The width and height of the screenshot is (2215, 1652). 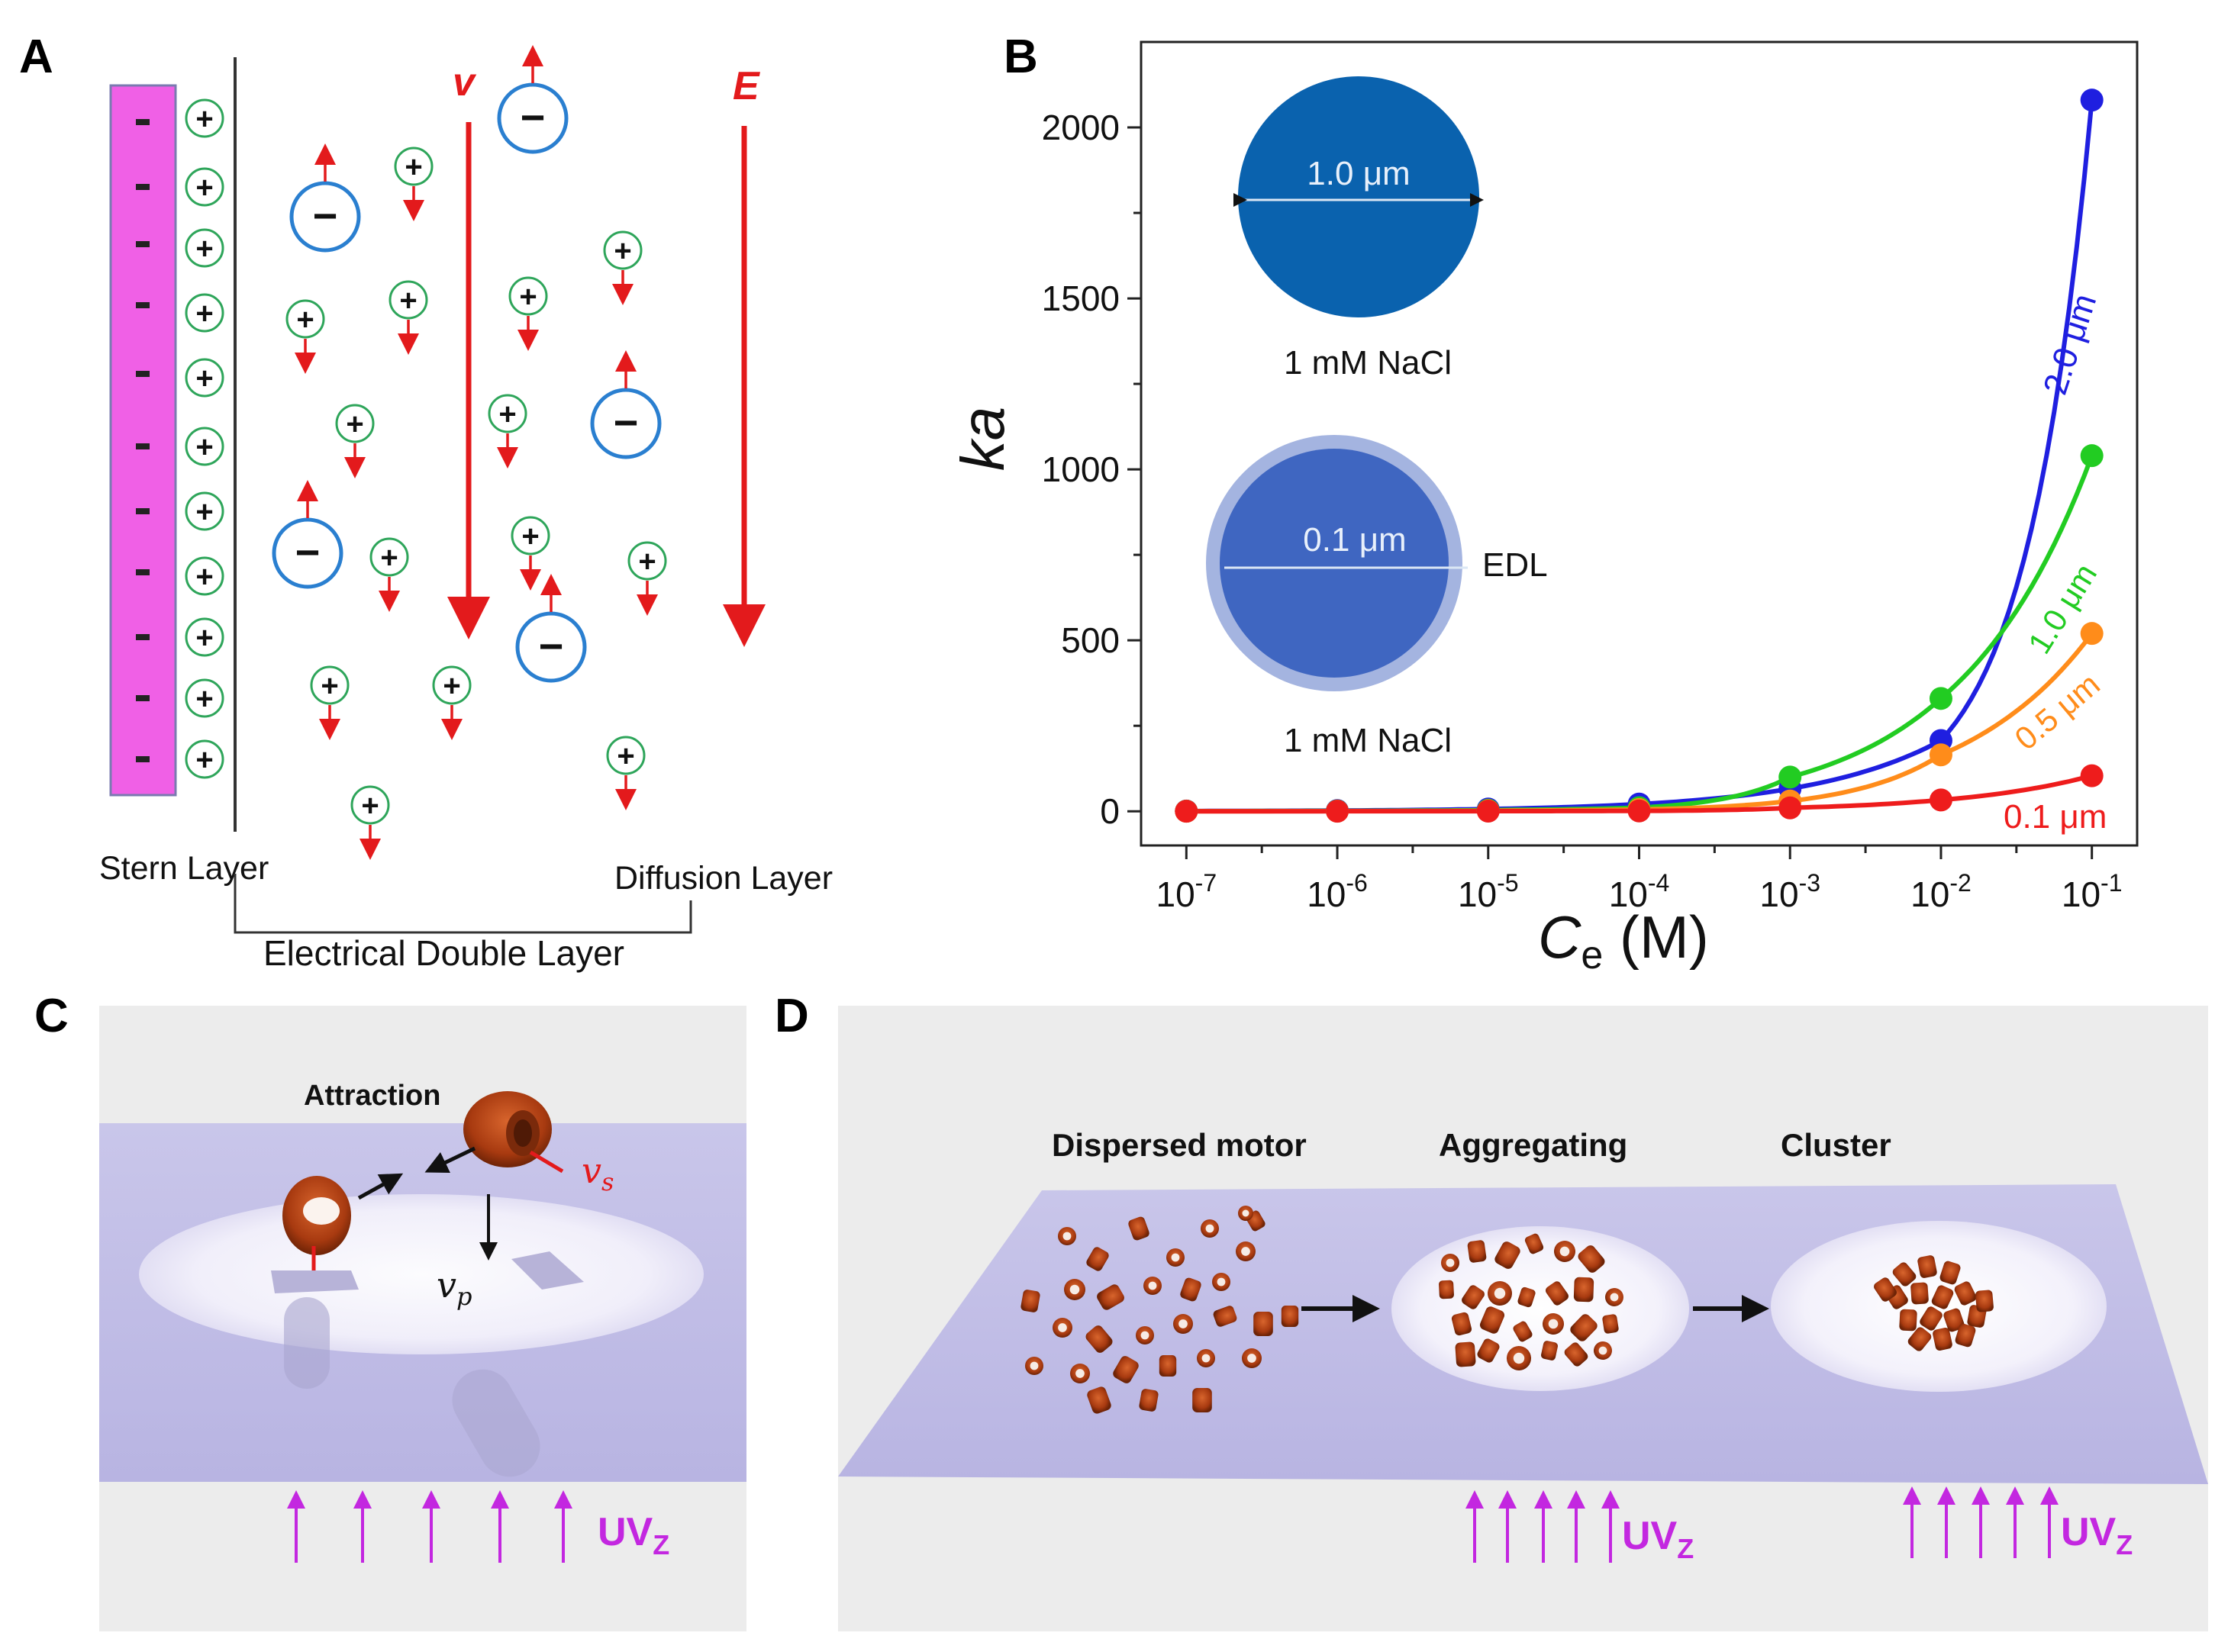 I want to click on charged-surface, so click(x=143, y=440).